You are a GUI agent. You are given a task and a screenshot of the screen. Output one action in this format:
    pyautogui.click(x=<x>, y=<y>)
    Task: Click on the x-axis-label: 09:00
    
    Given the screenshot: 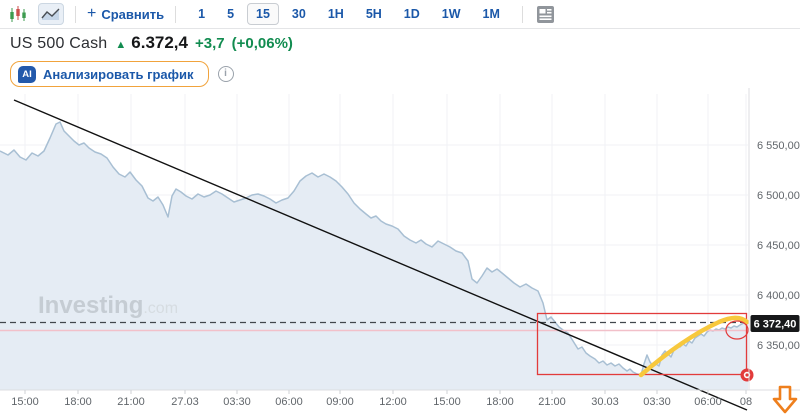 What is the action you would take?
    pyautogui.click(x=340, y=402)
    